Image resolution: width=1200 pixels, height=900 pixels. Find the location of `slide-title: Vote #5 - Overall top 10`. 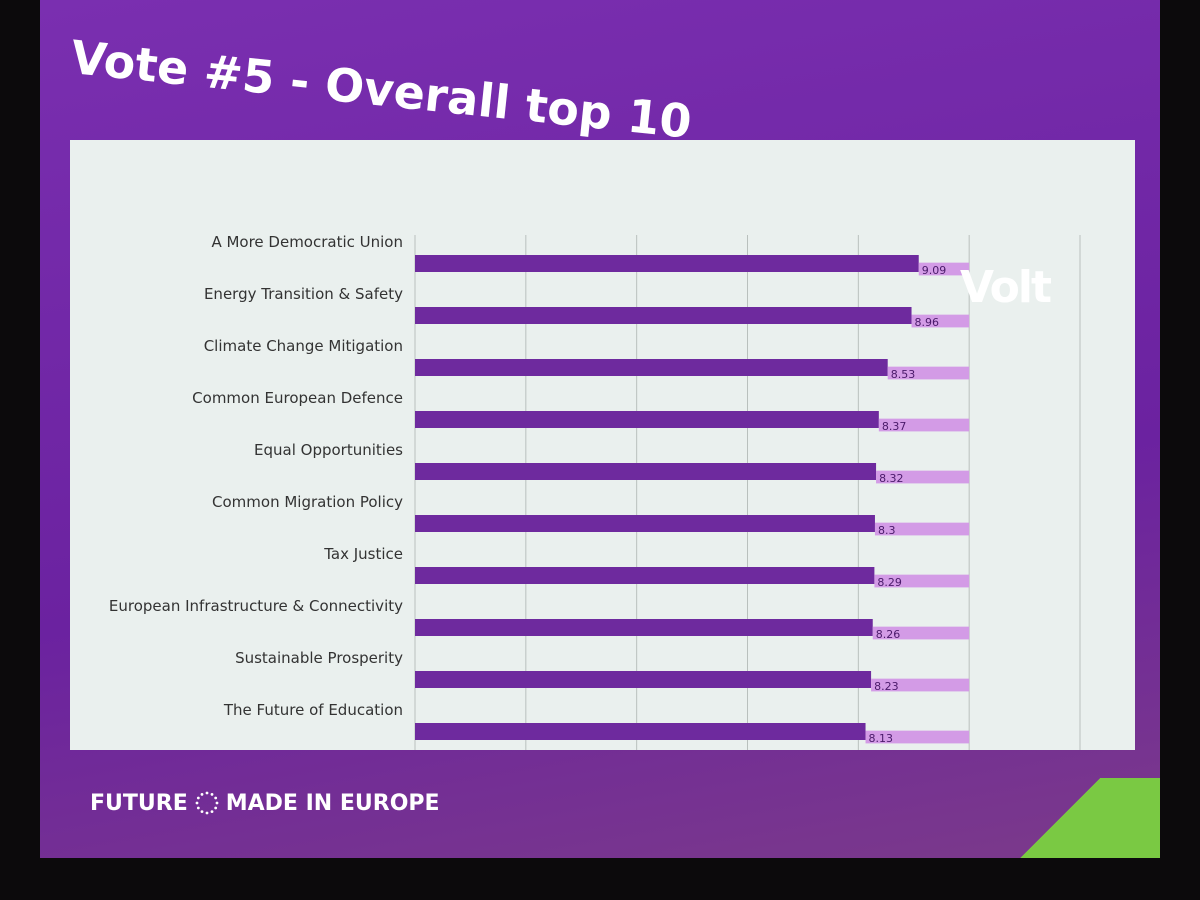

slide-title: Vote #5 - Overall top 10 is located at coordinates (381, 89).